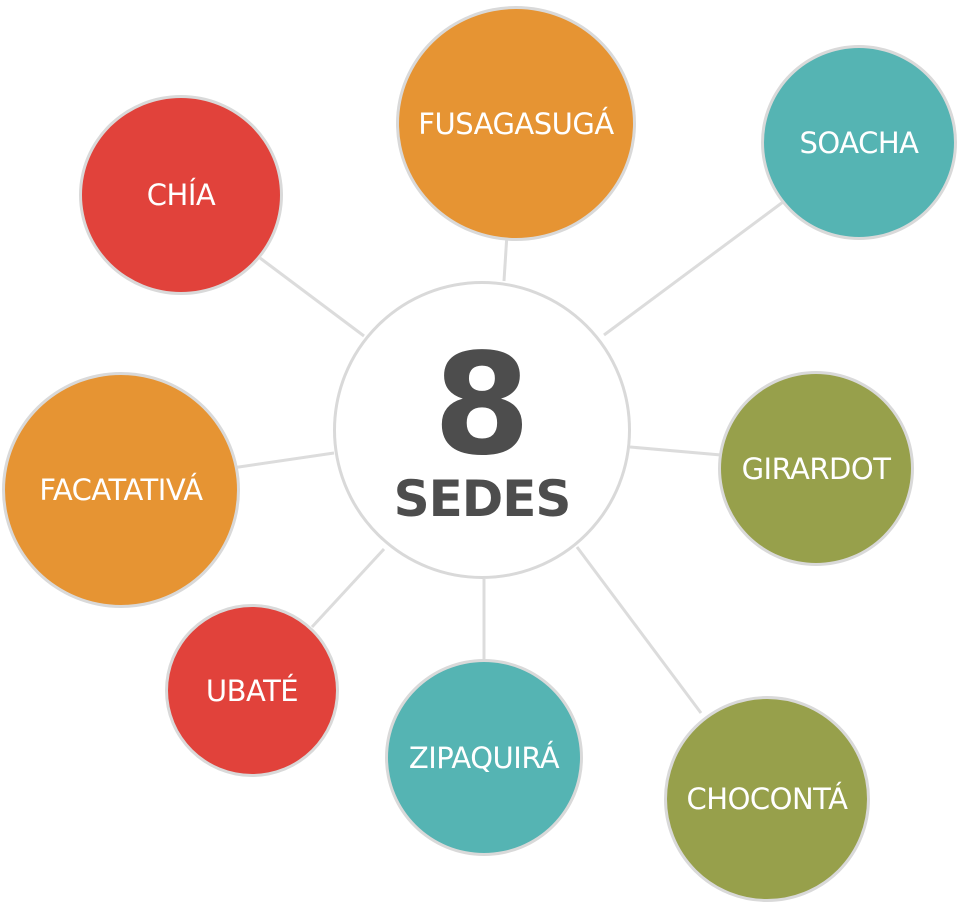 The image size is (958, 902). I want to click on spoke-soacha, so click(693, 268).